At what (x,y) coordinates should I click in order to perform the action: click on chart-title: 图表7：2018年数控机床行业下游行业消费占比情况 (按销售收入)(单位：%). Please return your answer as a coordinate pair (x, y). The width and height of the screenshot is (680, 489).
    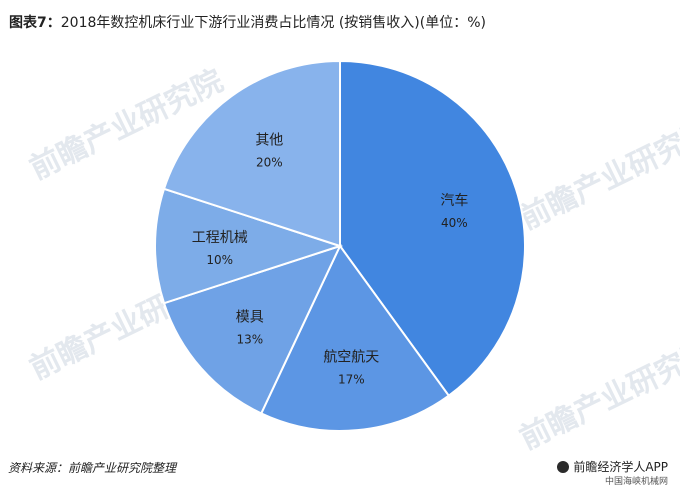
    Looking at the image, I should click on (247, 22).